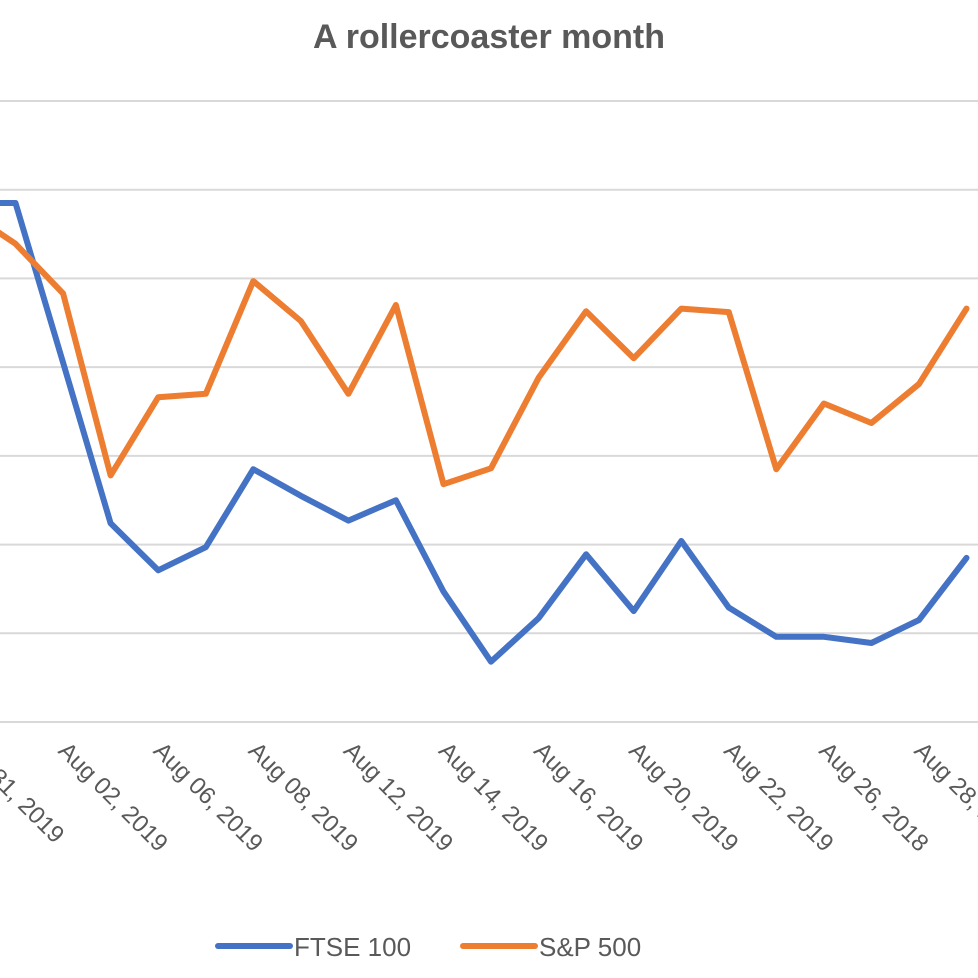  I want to click on legend-label: FTSE 100, so click(352, 947).